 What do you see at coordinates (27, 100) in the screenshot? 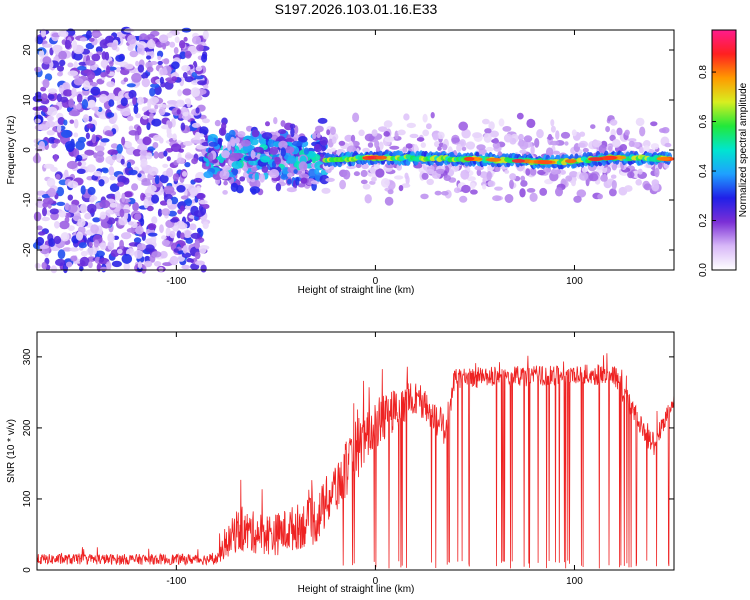
I see `y-tick-label: 10` at bounding box center [27, 100].